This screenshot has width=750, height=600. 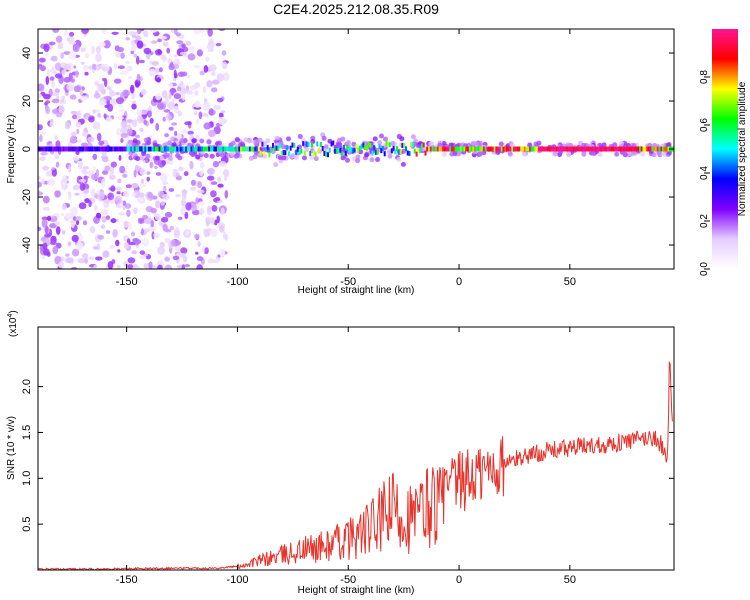 I want to click on colorbar-tick-label-1: 0.2, so click(x=704, y=221).